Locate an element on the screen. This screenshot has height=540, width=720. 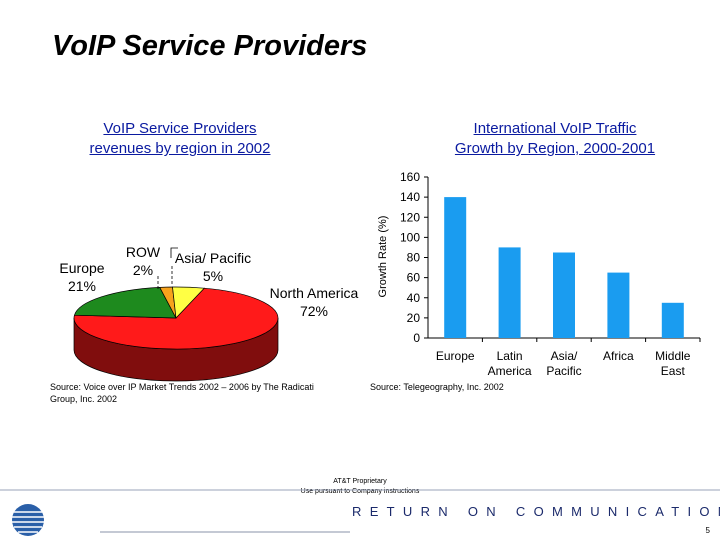
x-tick-label-line2: Pacific is located at coordinates (563, 371).